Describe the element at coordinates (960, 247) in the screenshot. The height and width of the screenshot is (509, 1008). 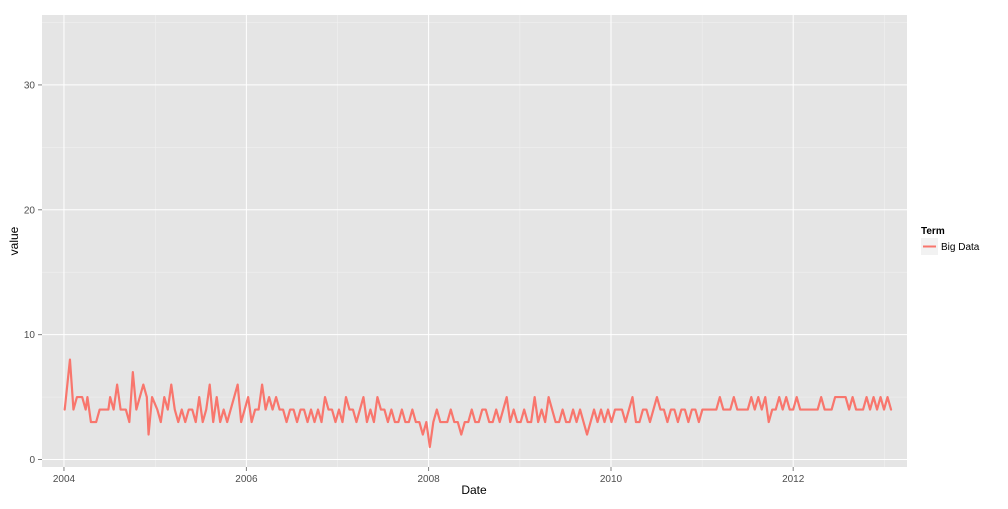
I see `legend-label: Big Data` at that location.